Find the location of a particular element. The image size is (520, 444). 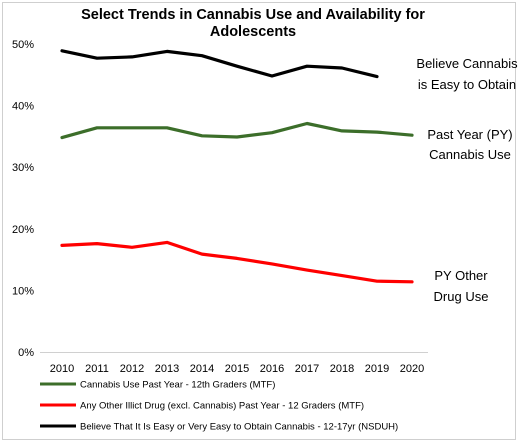

x-tick-label: 2018 is located at coordinates (342, 369).